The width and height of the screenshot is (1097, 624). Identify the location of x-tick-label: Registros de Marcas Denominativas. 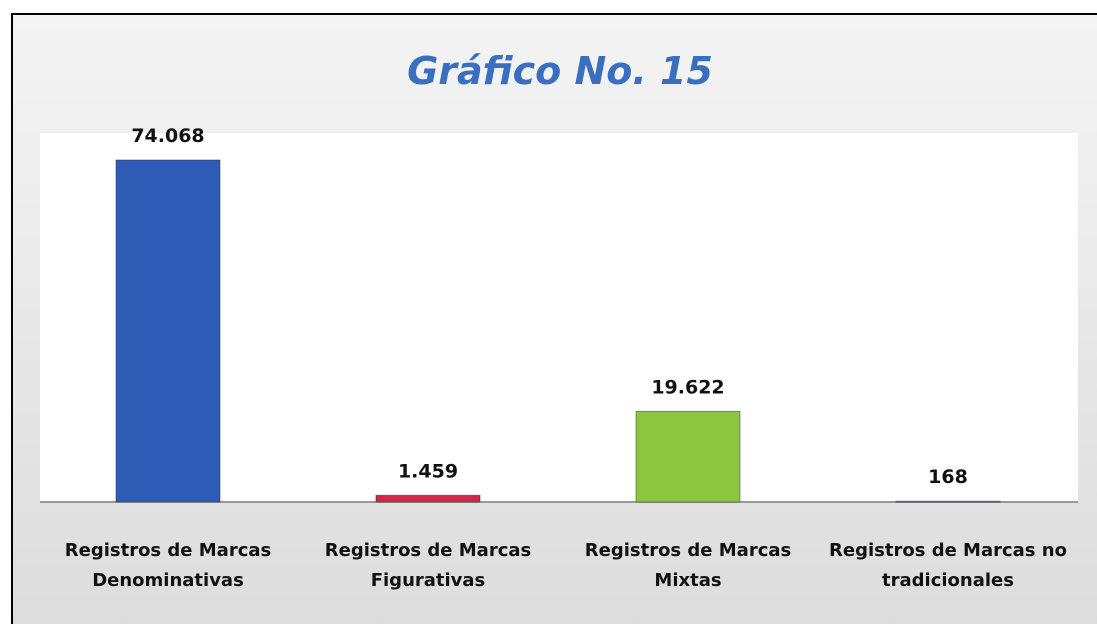
(168, 565).